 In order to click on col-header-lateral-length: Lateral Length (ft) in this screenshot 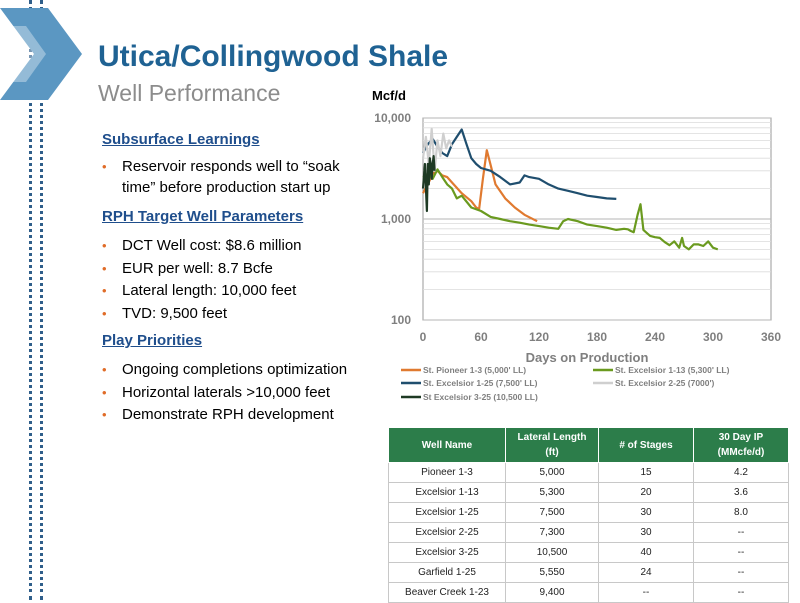, I will do `click(552, 445)`.